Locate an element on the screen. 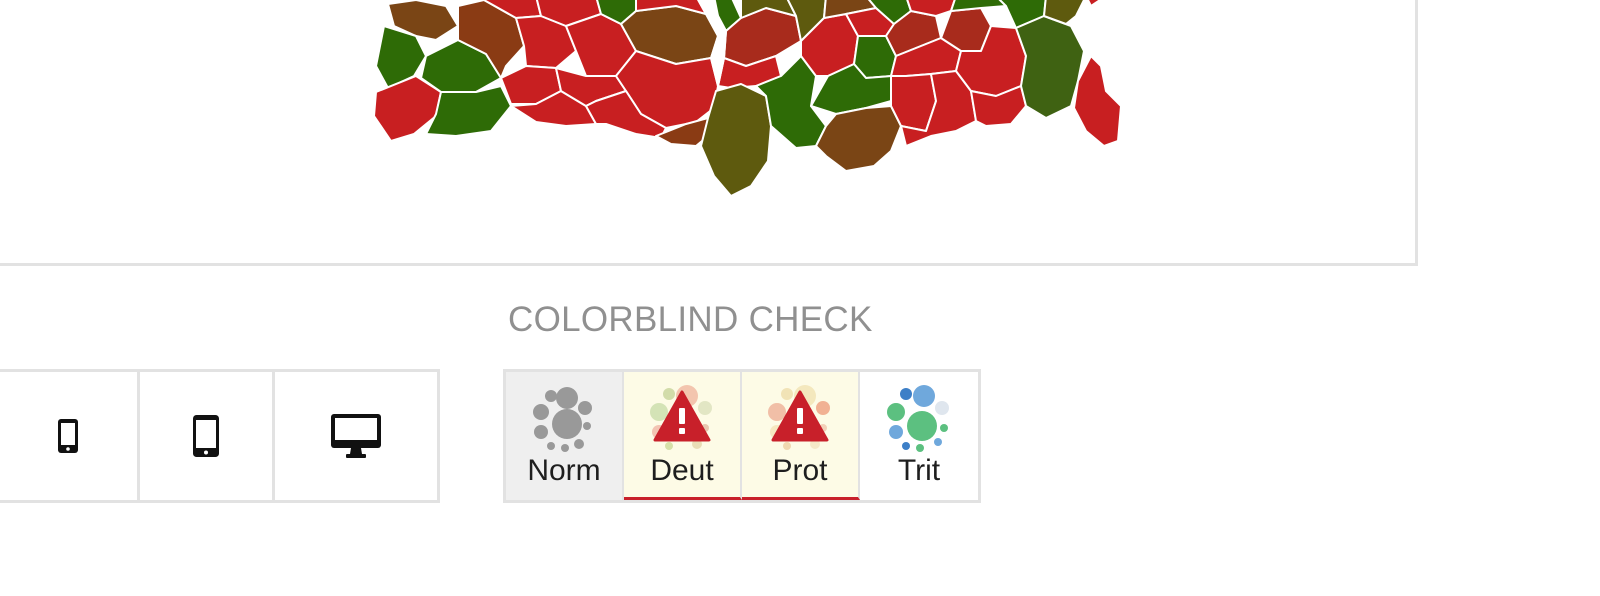 The image size is (1600, 596). phone-large-icon is located at coordinates (206, 436).